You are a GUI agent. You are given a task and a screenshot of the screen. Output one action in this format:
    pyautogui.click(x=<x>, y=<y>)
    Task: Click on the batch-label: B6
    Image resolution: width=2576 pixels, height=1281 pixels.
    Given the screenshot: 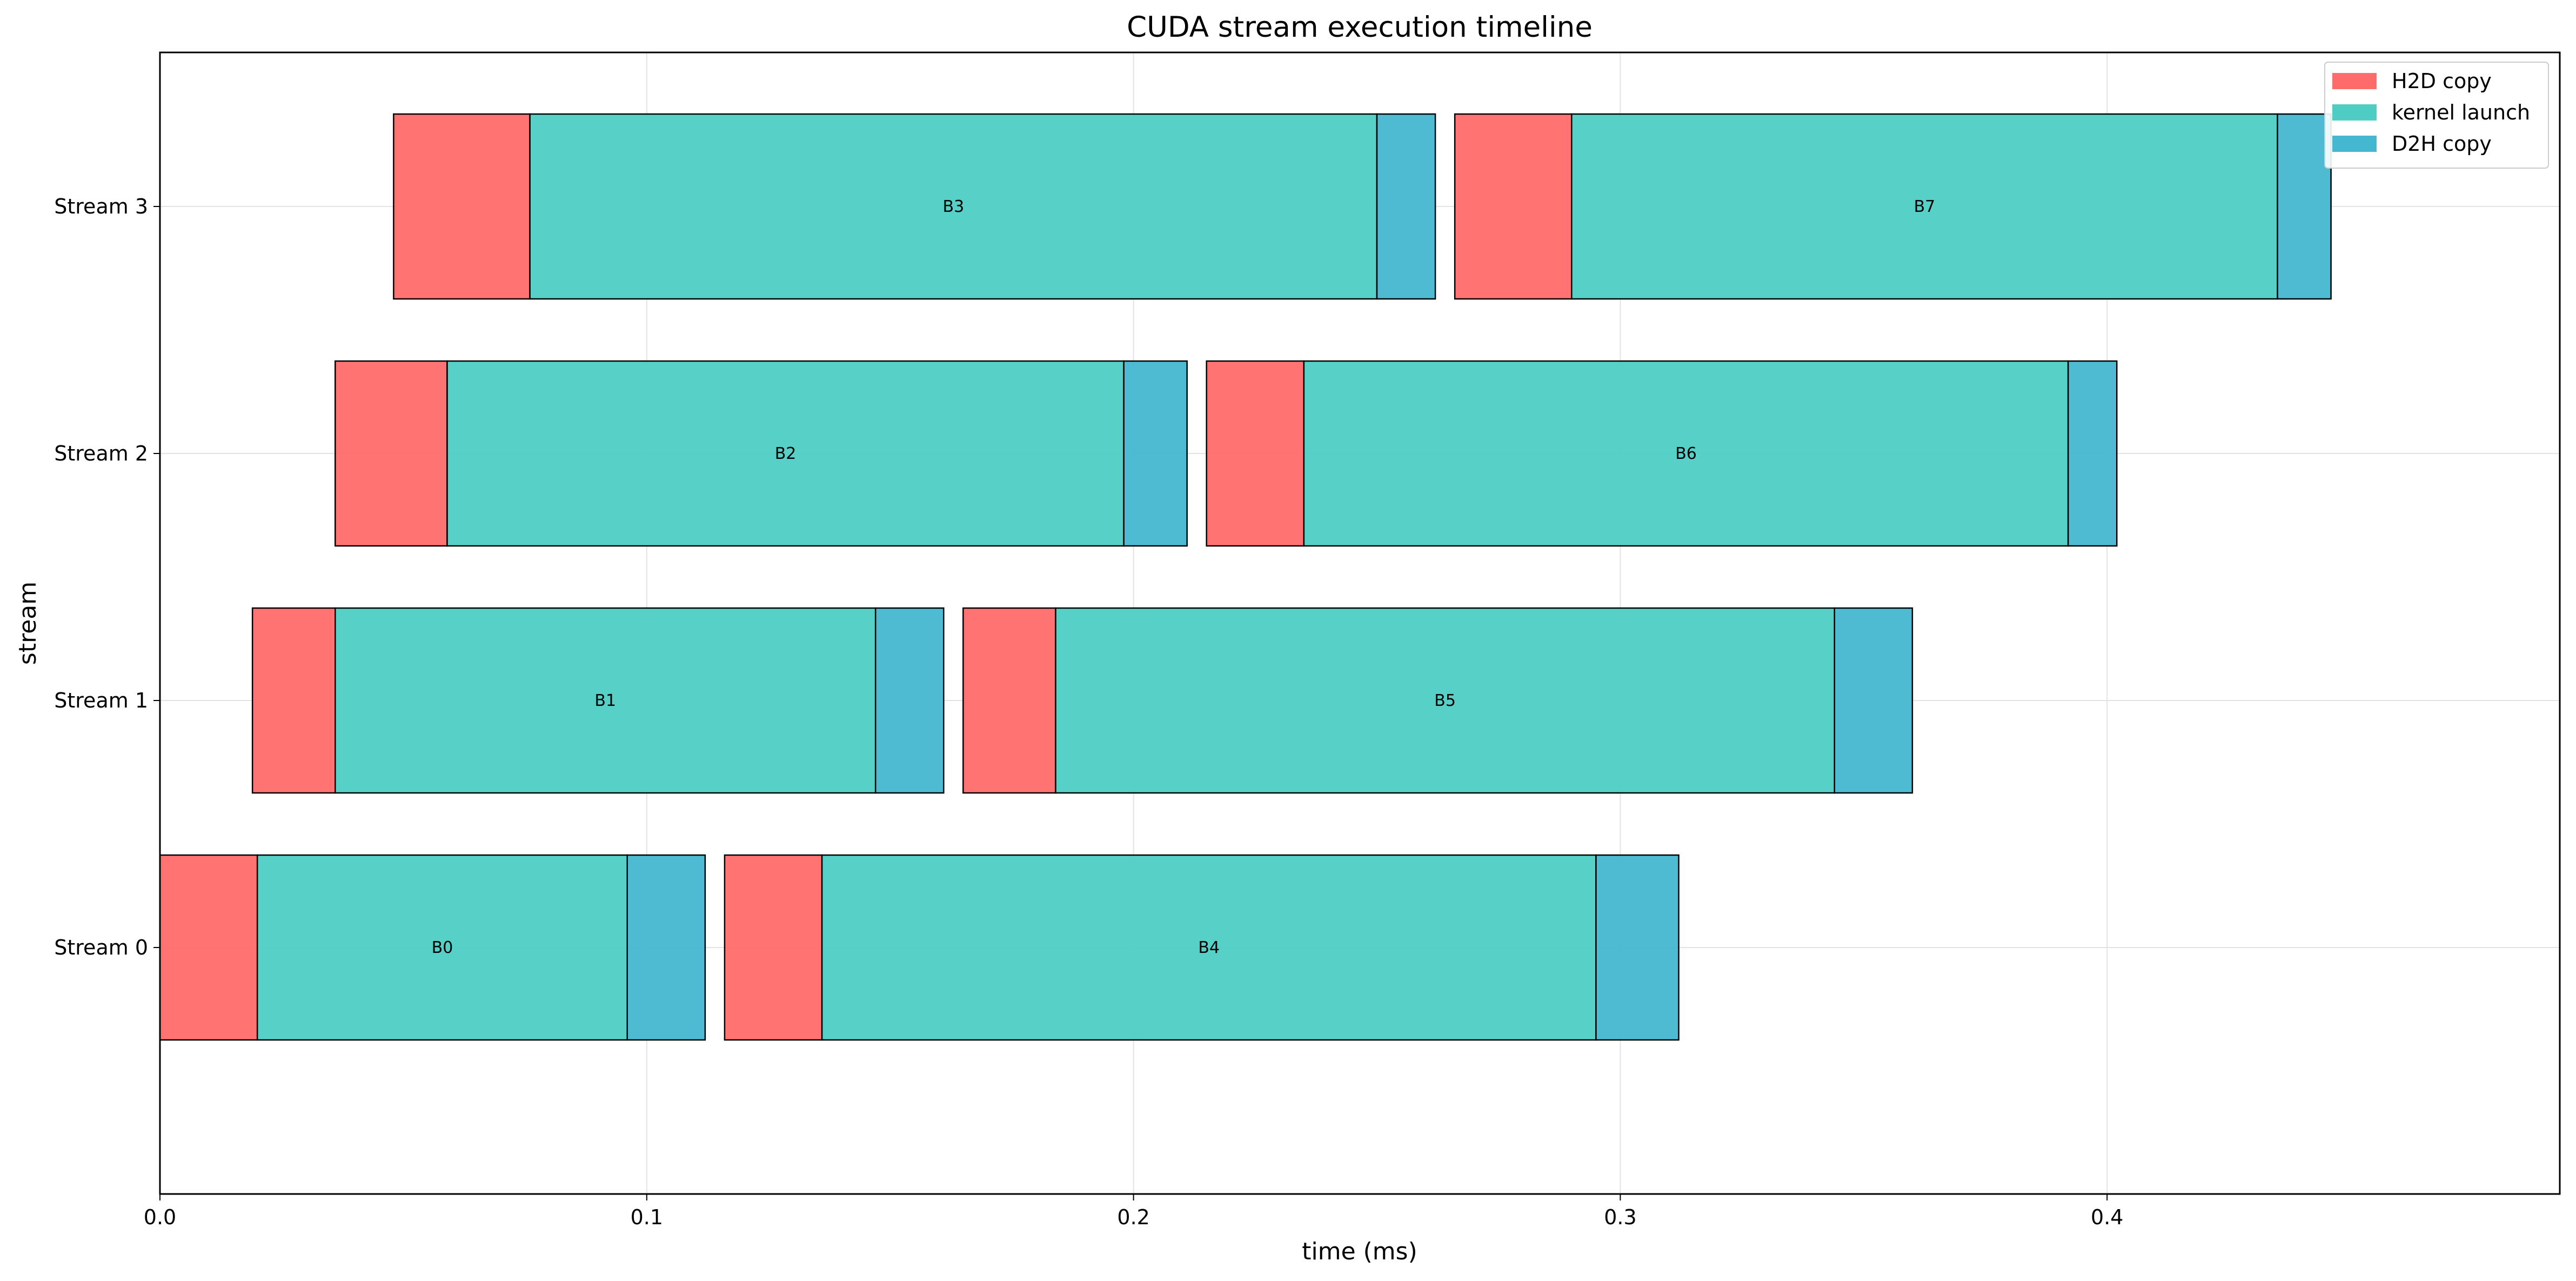 What is the action you would take?
    pyautogui.click(x=1686, y=454)
    